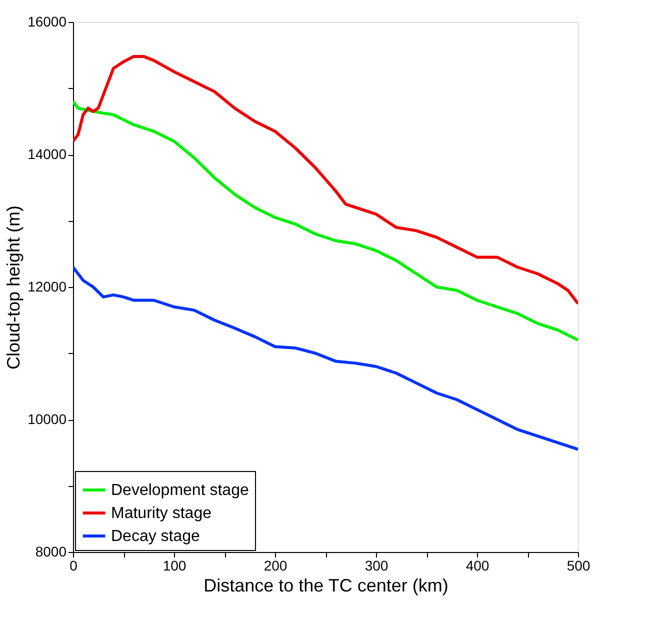 The width and height of the screenshot is (648, 621). What do you see at coordinates (51, 552) in the screenshot?
I see `y-tick-label: 8000` at bounding box center [51, 552].